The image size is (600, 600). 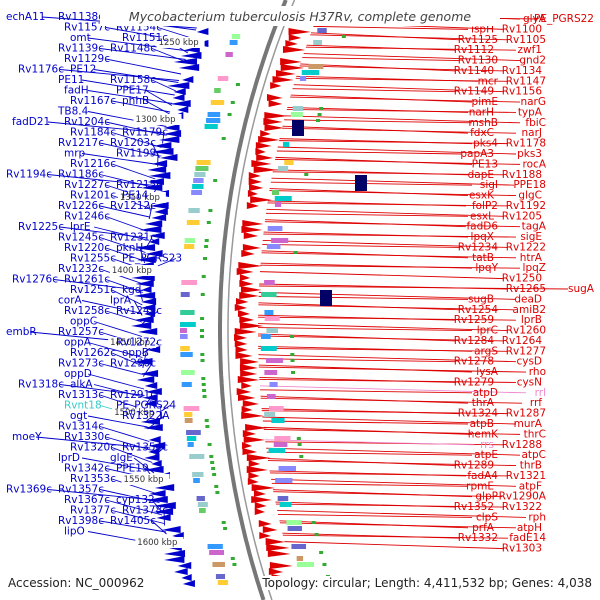 I want to click on gene-label-plus: htrA, so click(x=531, y=258).